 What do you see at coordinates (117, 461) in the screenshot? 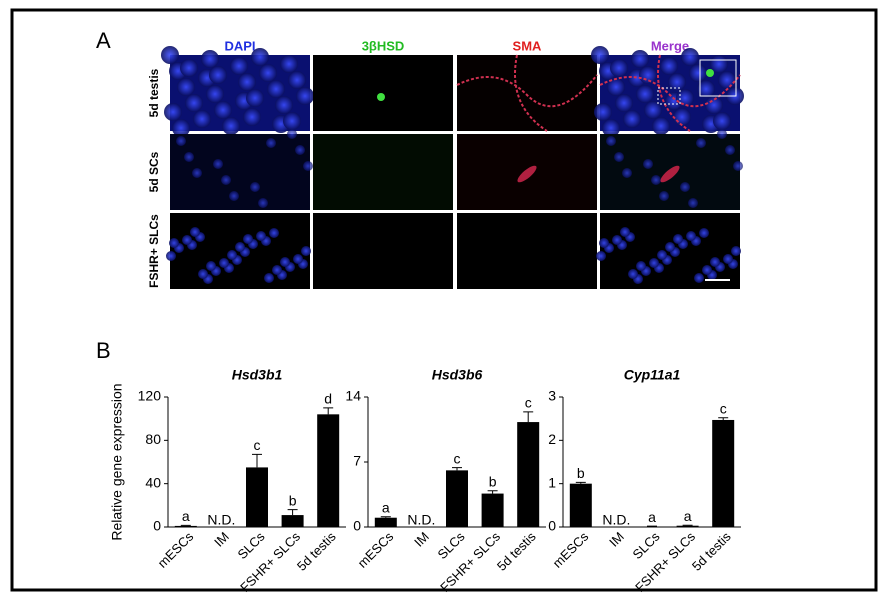
I see `y-axis-label: Relative gene expression` at bounding box center [117, 461].